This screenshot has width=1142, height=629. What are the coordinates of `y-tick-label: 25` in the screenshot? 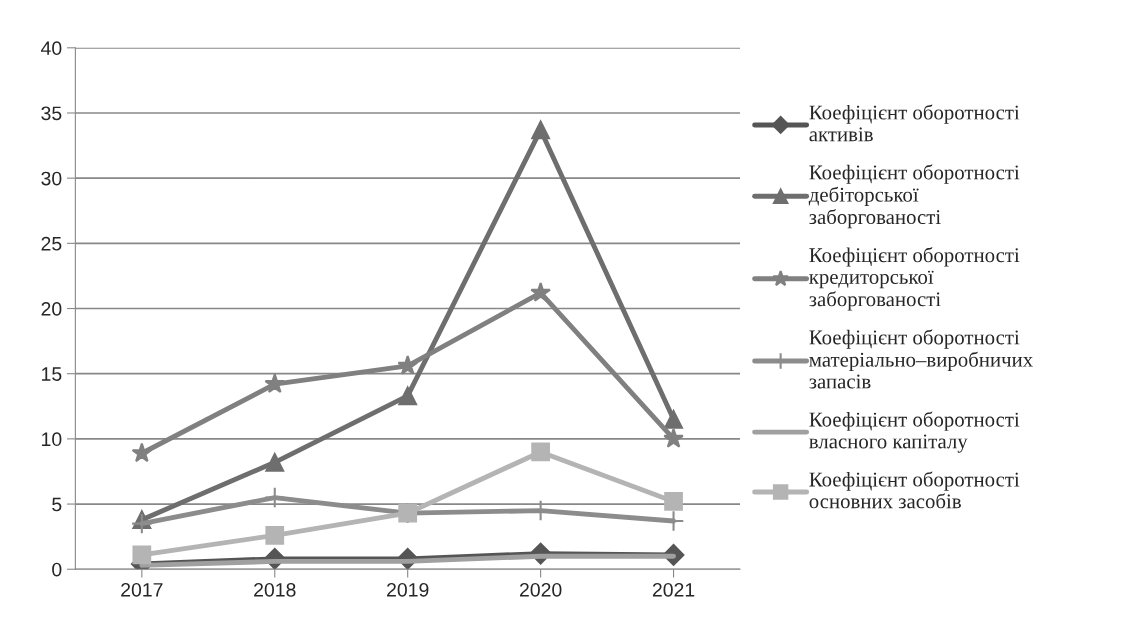 It's located at (51, 243).